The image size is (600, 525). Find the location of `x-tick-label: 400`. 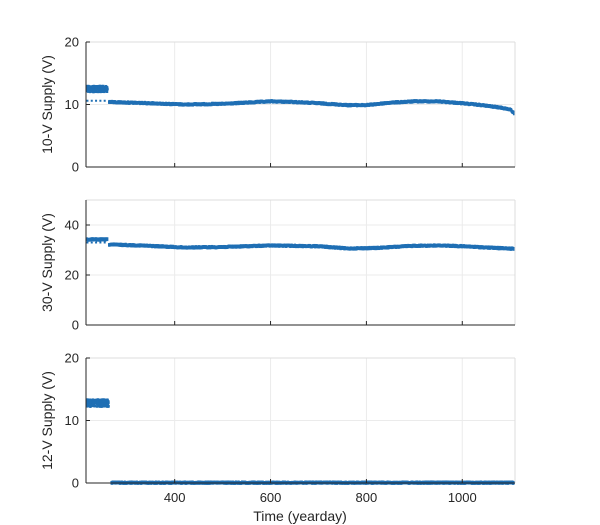

x-tick-label: 400 is located at coordinates (175, 497).